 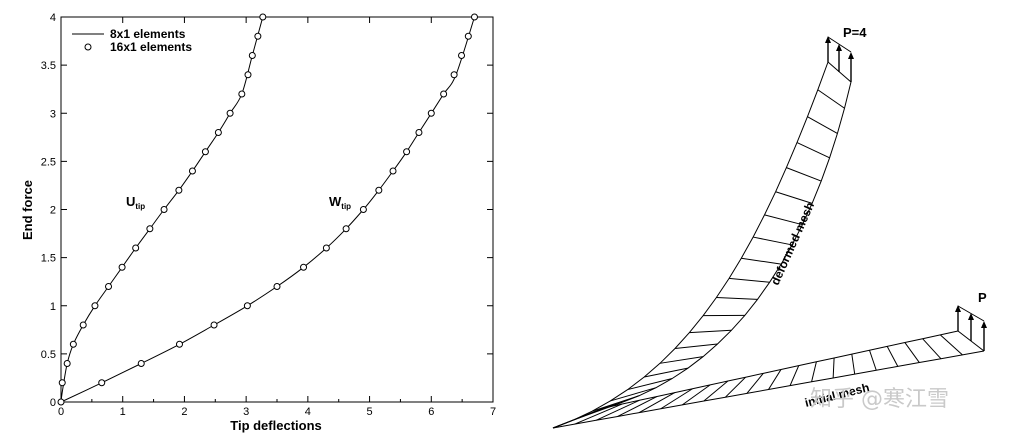 What do you see at coordinates (184, 412) in the screenshot?
I see `x-tick-label: 2` at bounding box center [184, 412].